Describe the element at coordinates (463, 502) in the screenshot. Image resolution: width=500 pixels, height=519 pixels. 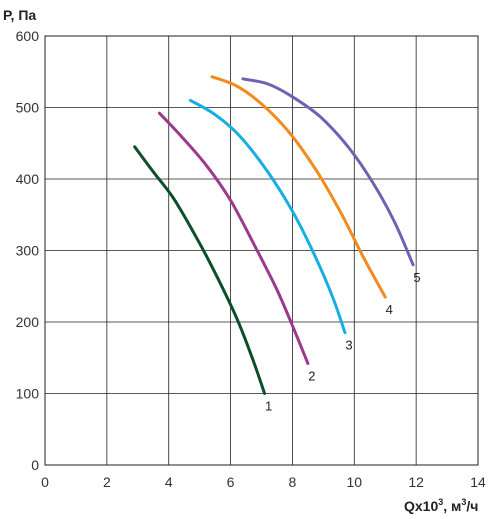
I see `x-axis-title-unit-exp: 3` at that location.